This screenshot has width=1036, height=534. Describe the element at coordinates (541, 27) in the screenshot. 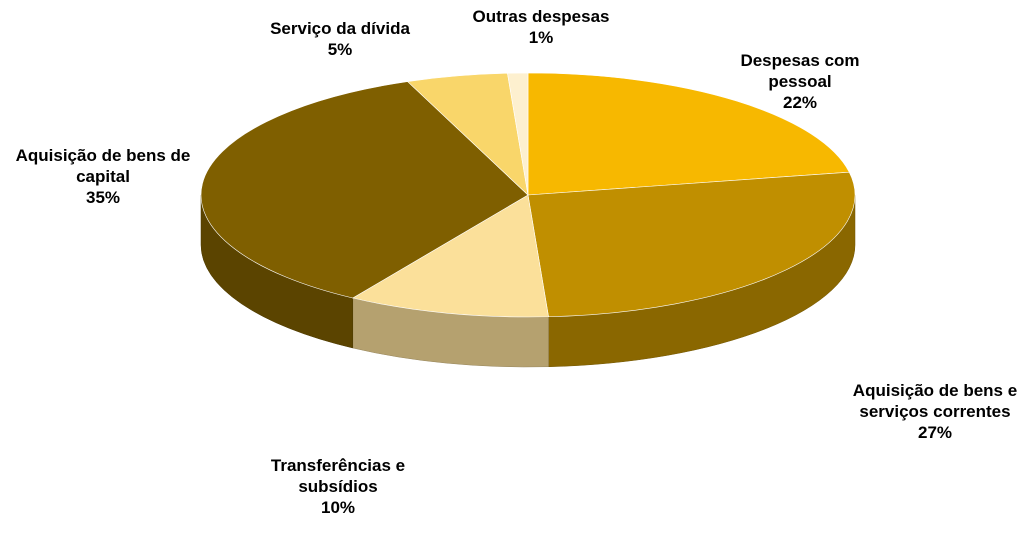

I see `data-label: Outras despesas 1%` at that location.